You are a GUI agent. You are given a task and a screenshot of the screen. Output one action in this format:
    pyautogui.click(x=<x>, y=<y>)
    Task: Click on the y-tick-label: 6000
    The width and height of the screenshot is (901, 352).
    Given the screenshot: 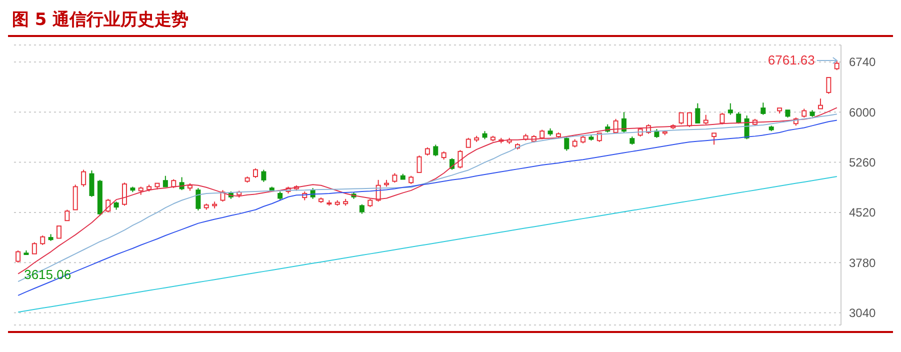 What is the action you would take?
    pyautogui.click(x=862, y=112)
    